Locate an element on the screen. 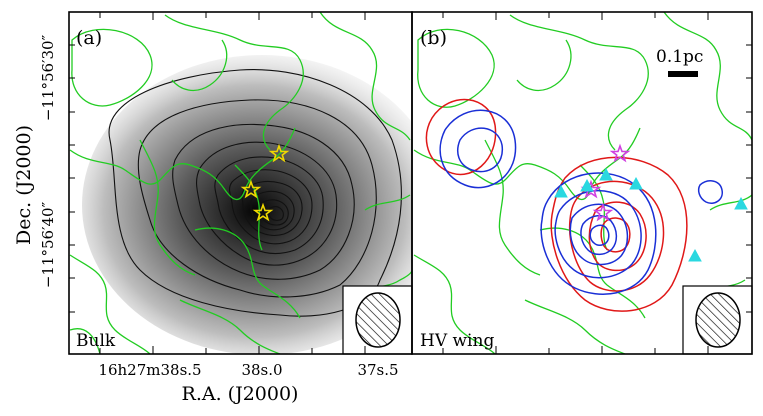 Image resolution: width=763 pixels, height=416 pixels. y-axis: Dec. (J2000) −11°56′30″ −11°56′40″ is located at coordinates (35, 161).